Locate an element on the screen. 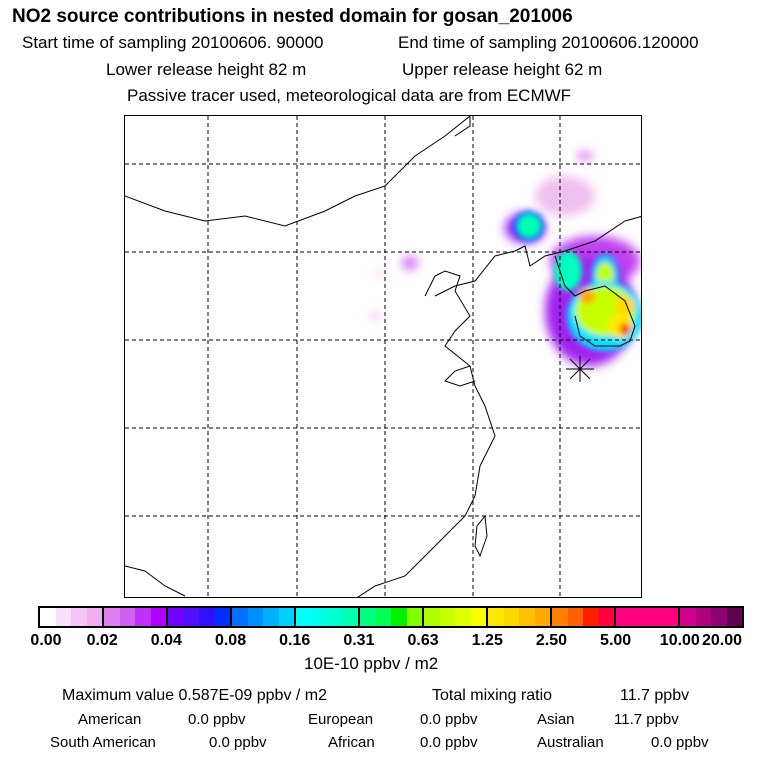 This screenshot has height=768, width=768. region-asian-label: Asian is located at coordinates (556, 719).